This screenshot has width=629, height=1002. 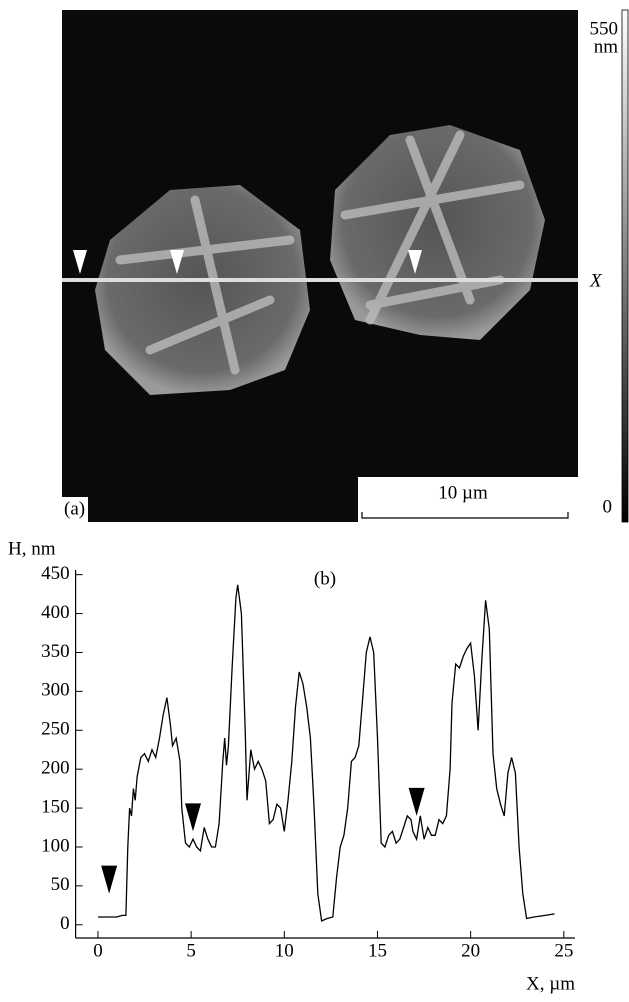 What do you see at coordinates (191, 950) in the screenshot?
I see `x-tick-label: 5` at bounding box center [191, 950].